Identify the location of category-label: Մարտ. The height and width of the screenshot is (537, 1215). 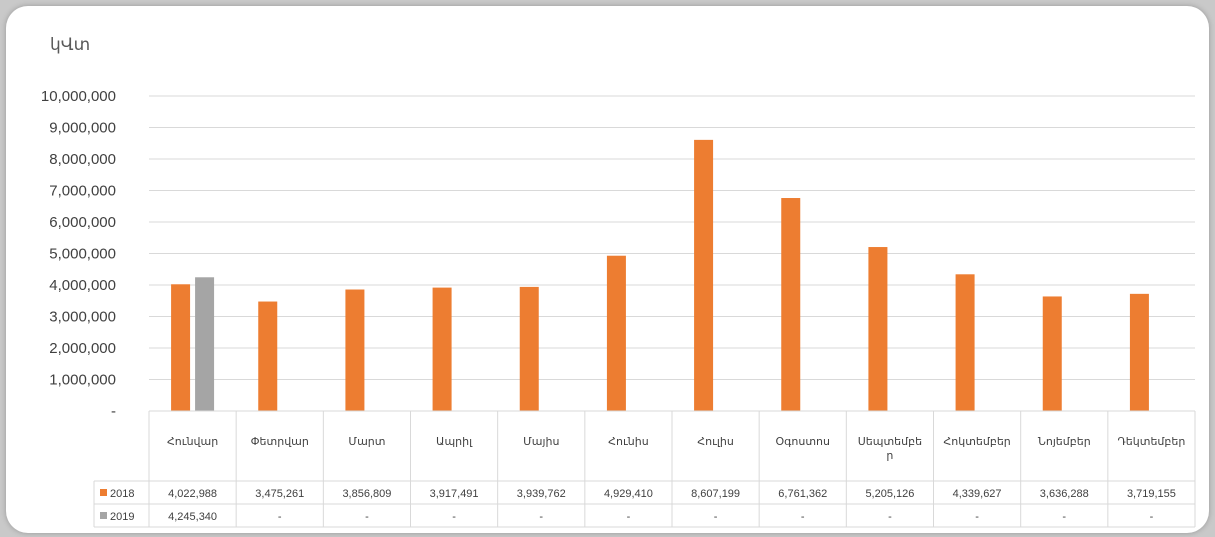
(366, 442).